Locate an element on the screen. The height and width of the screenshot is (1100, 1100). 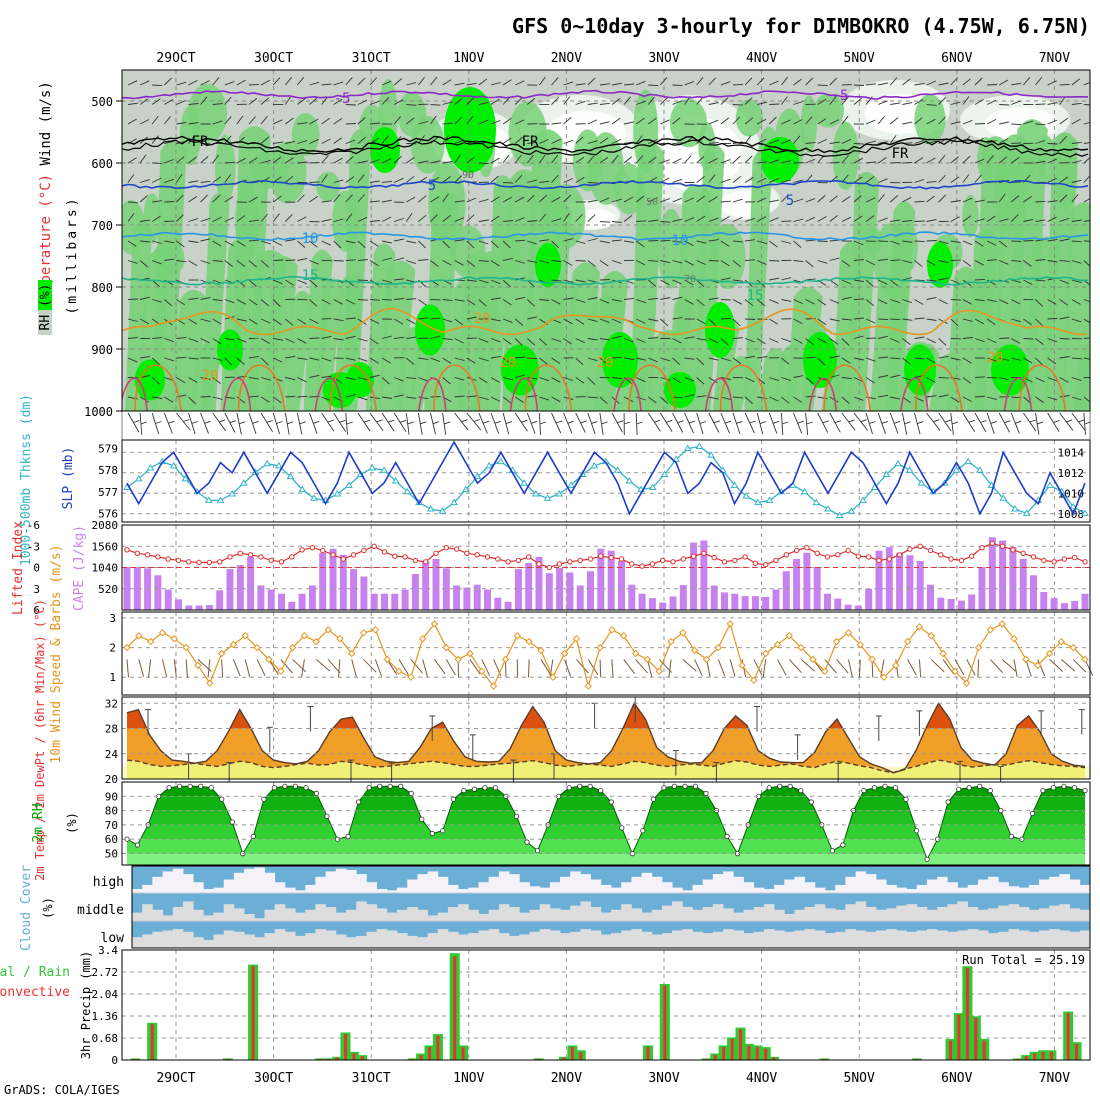
wind-speed-point is located at coordinates (683, 633).